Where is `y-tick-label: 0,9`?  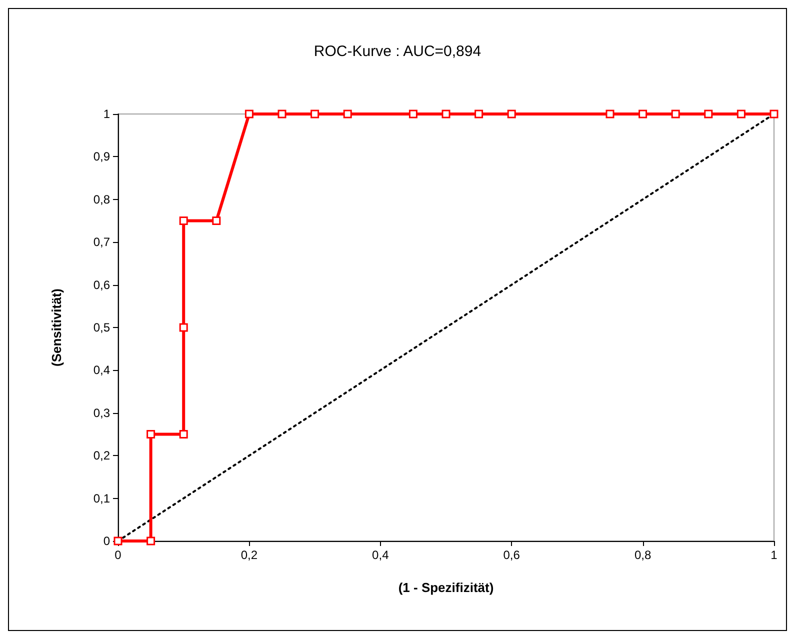 y-tick-label: 0,9 is located at coordinates (101, 157).